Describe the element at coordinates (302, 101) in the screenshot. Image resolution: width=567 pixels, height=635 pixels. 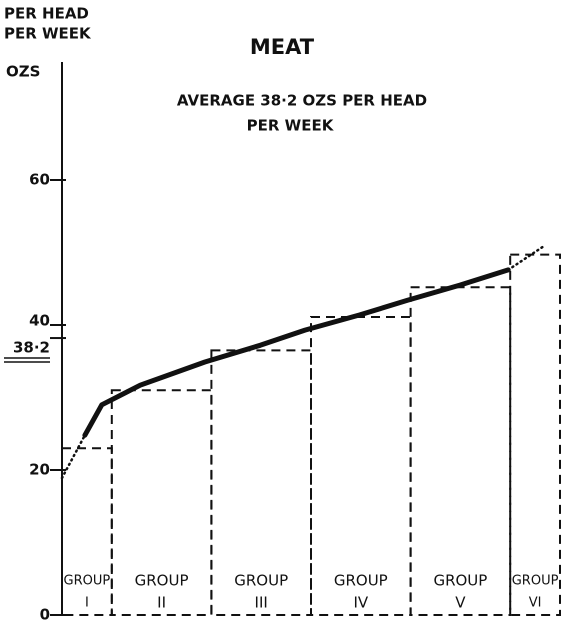
I see `annotation: AVERAGE 38·2 OZS PER HEAD` at that location.